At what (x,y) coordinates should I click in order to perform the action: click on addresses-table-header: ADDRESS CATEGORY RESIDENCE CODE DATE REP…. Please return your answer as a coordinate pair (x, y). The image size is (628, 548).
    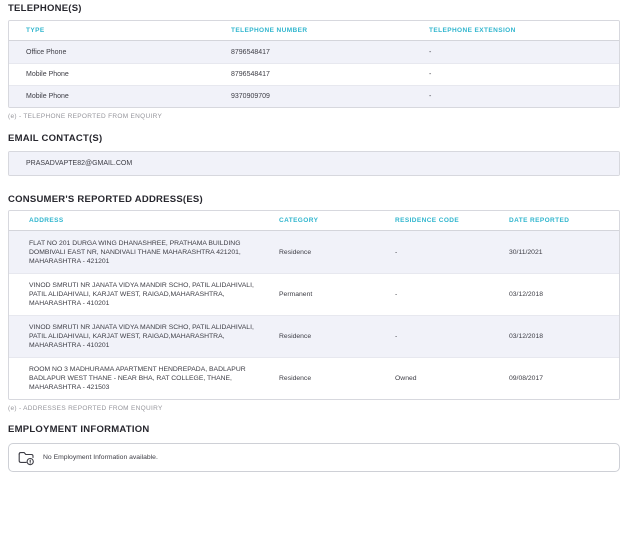
    Looking at the image, I should click on (314, 221).